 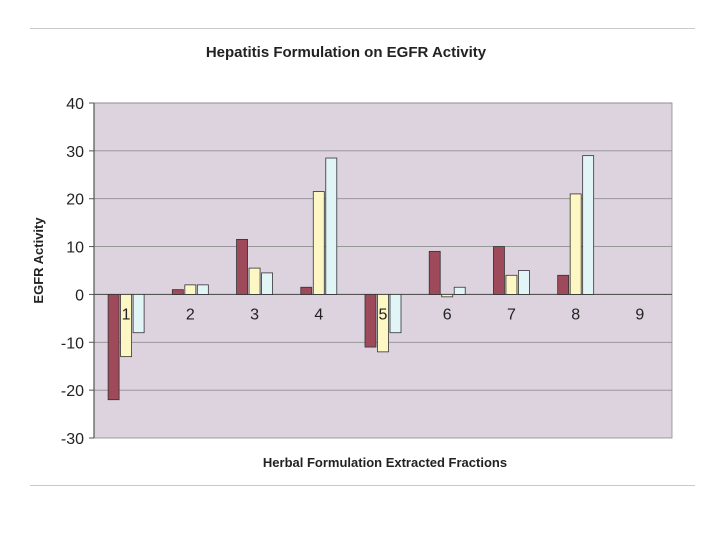 What do you see at coordinates (72, 439) in the screenshot?
I see `y-tick-label: -30` at bounding box center [72, 439].